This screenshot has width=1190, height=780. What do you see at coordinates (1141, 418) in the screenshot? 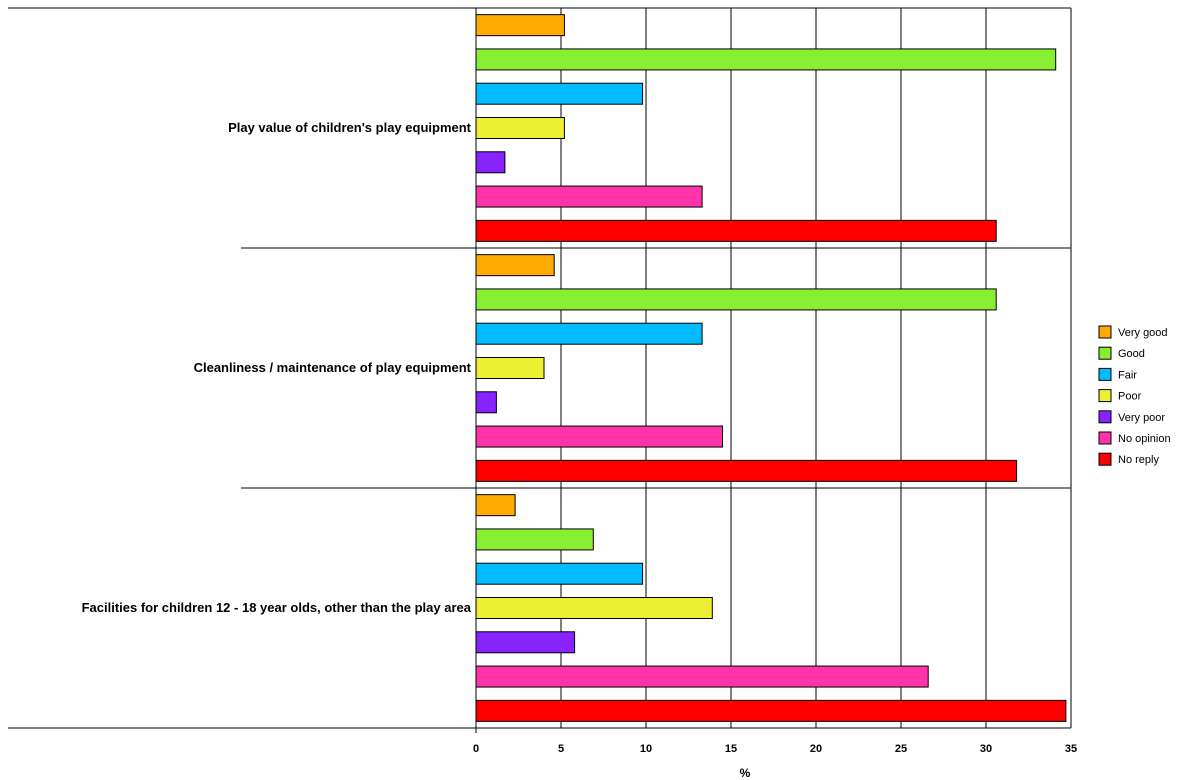
I see `legend-label: Very poor` at bounding box center [1141, 418].